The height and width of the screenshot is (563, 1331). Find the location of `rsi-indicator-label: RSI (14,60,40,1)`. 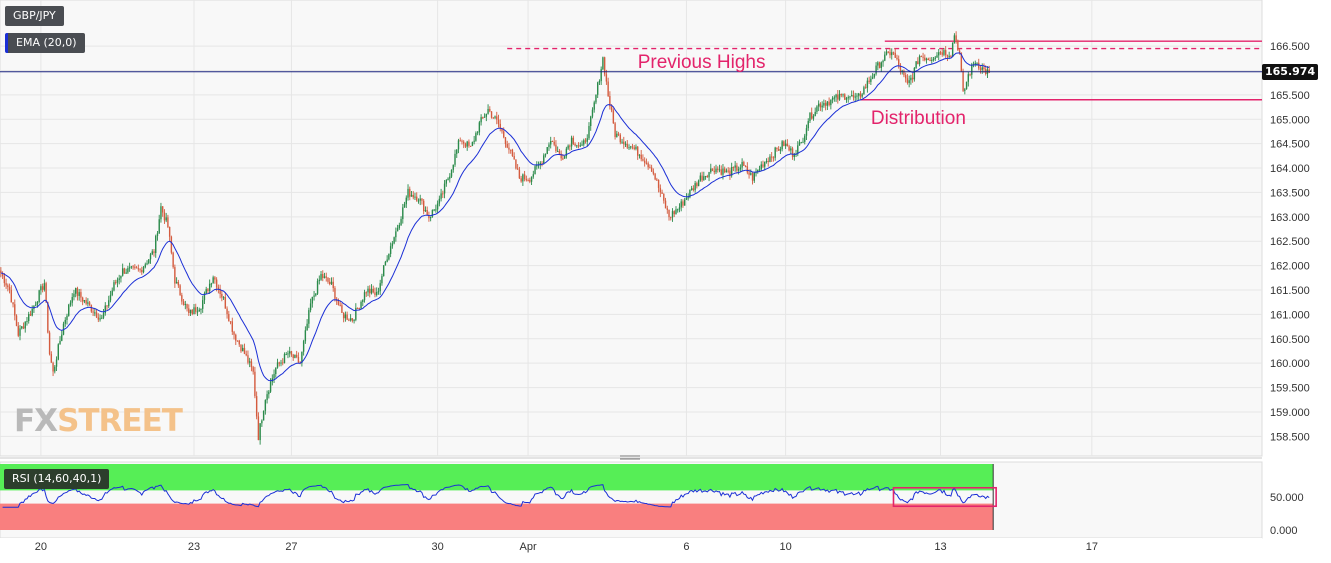

rsi-indicator-label: RSI (14,60,40,1) is located at coordinates (57, 479).